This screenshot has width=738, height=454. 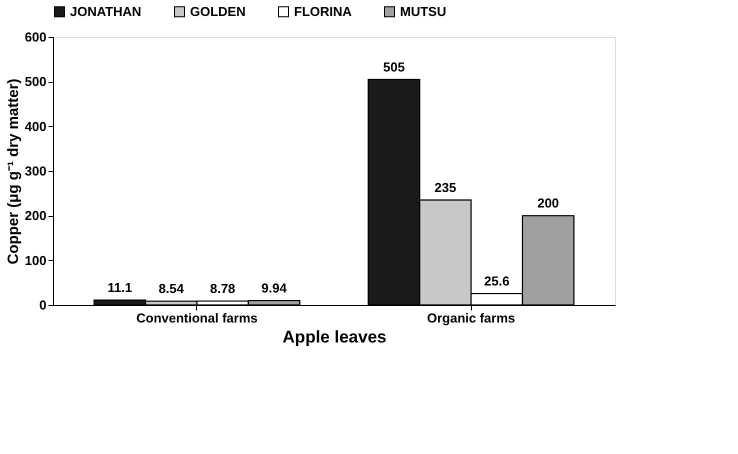 What do you see at coordinates (42, 305) in the screenshot?
I see `y-tick-label: 0` at bounding box center [42, 305].